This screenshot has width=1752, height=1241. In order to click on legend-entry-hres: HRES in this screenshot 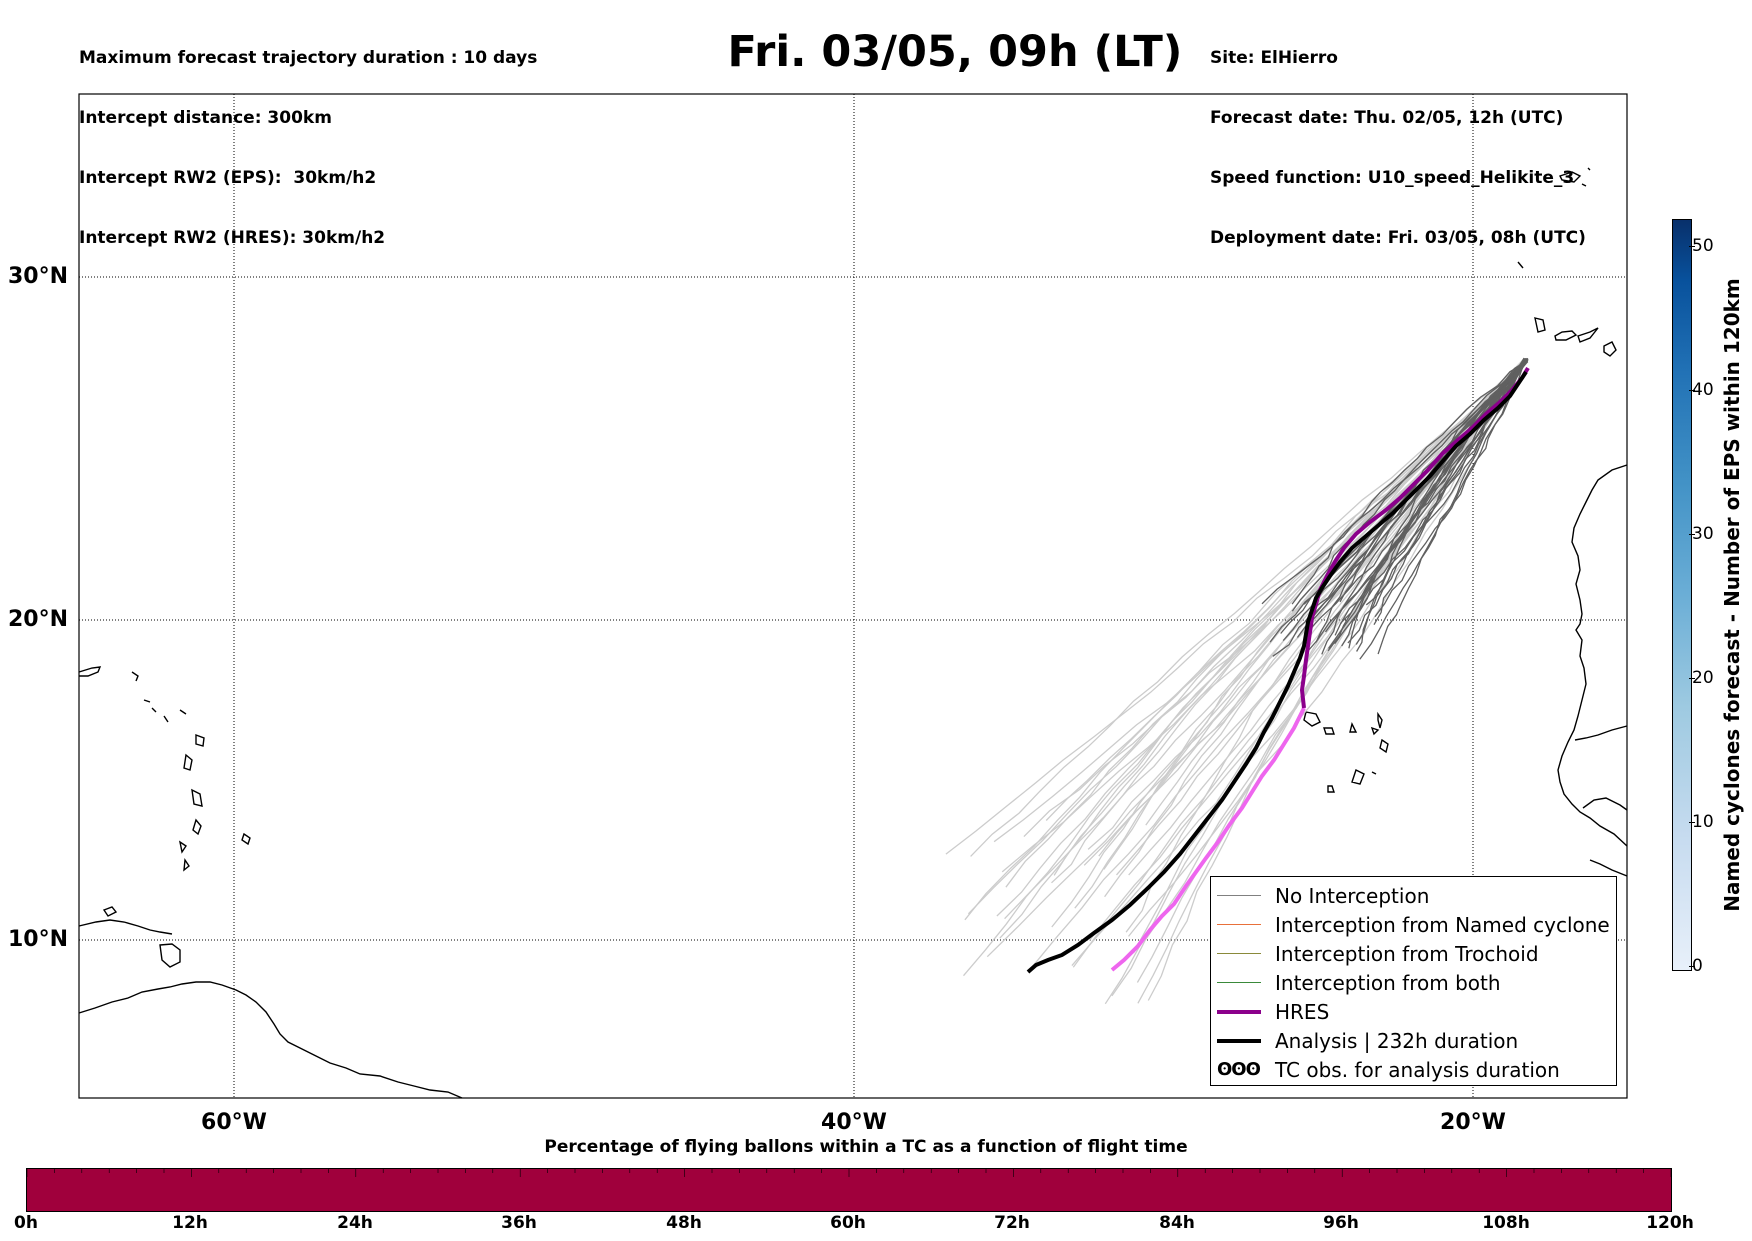, I will do `click(1413, 1011)`.